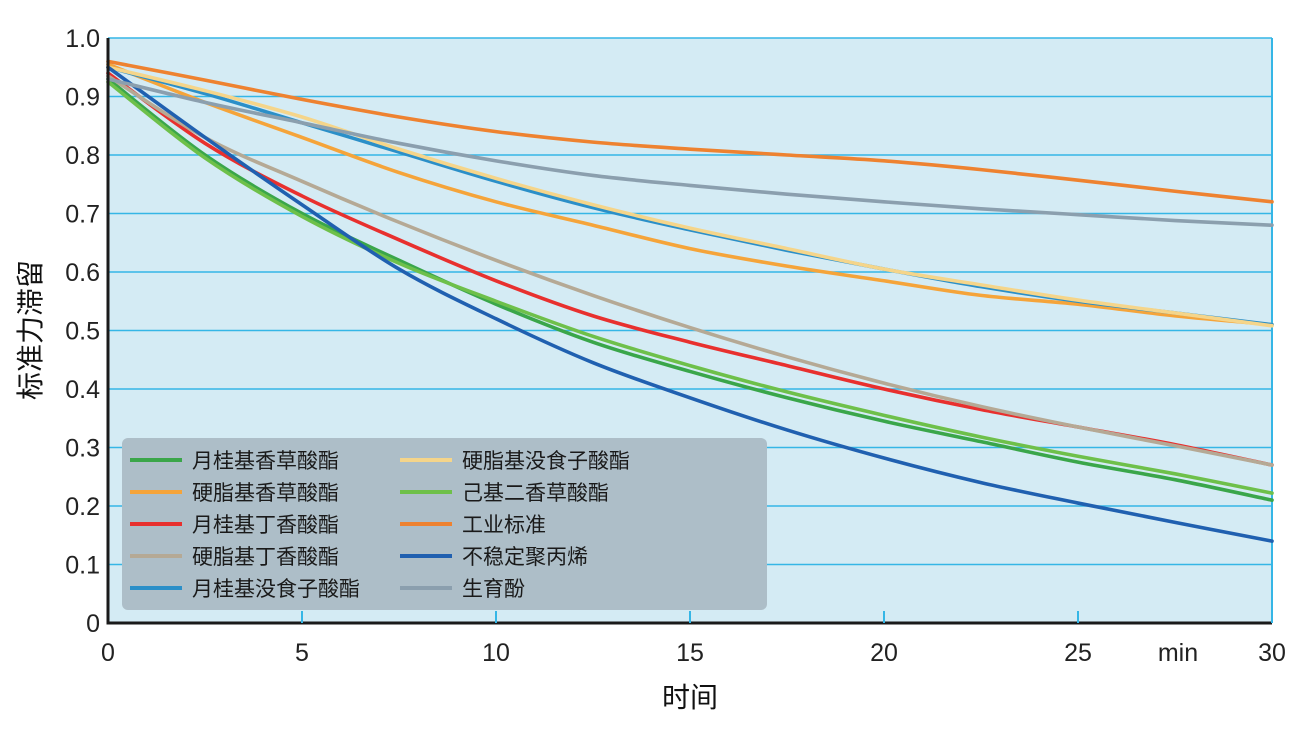 The image size is (1298, 737). What do you see at coordinates (82, 449) in the screenshot?
I see `y-tick-label: 0.3` at bounding box center [82, 449].